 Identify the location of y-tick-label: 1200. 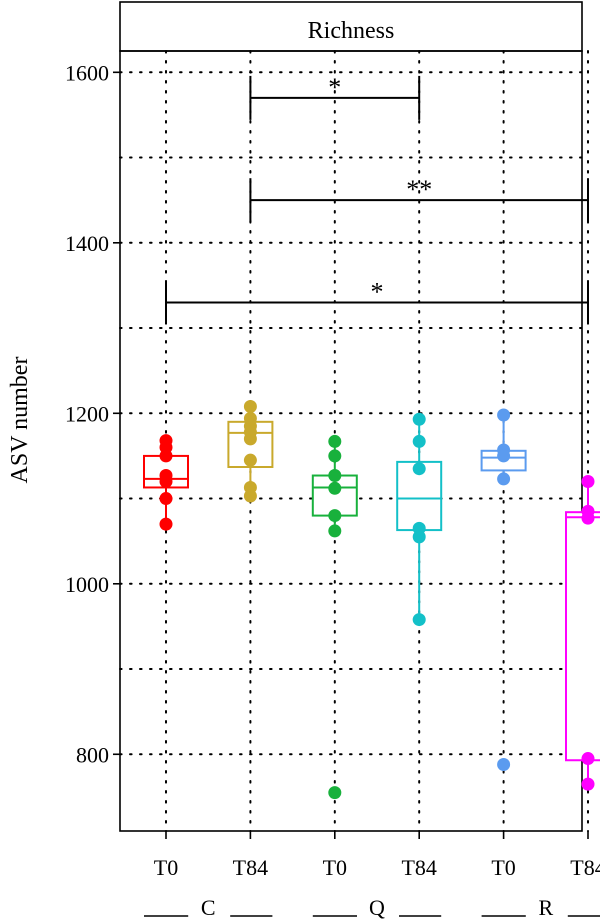
(87, 413).